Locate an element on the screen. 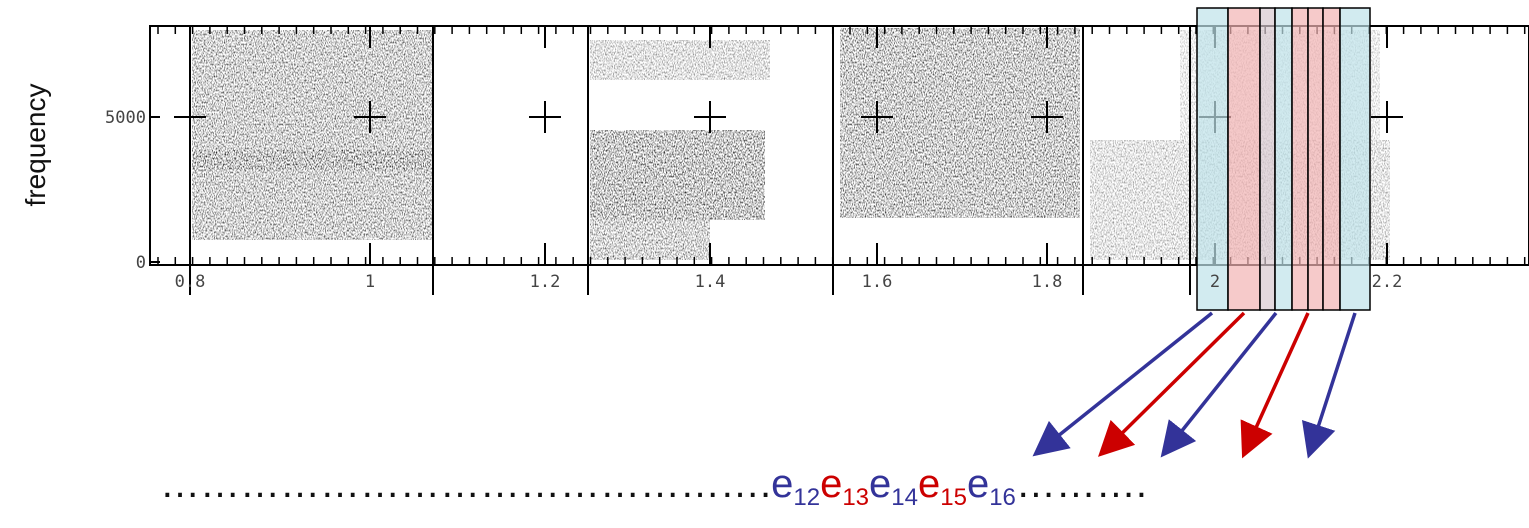 The image size is (1529, 528). x-tick-label: 1.2 is located at coordinates (545, 282).